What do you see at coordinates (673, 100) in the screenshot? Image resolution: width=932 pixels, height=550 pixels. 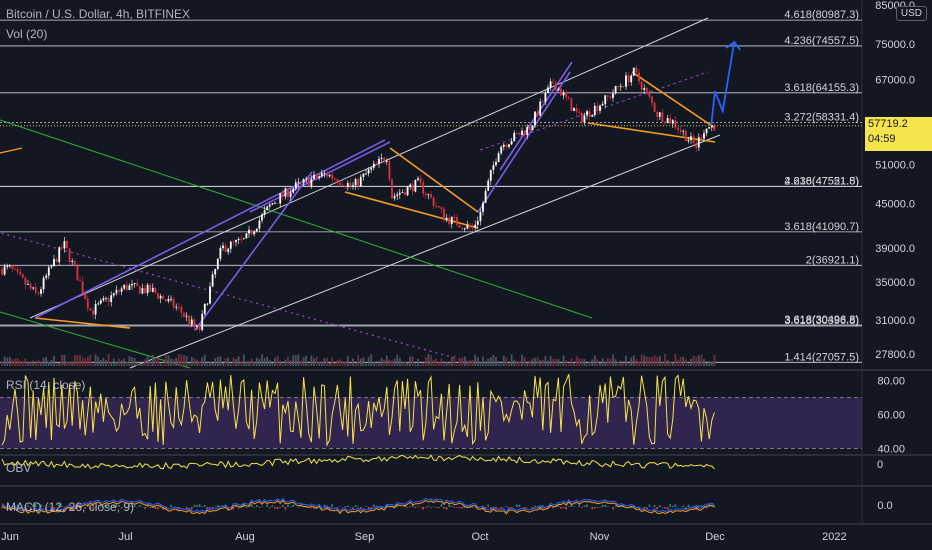 I see `orange-wedge-upper` at bounding box center [673, 100].